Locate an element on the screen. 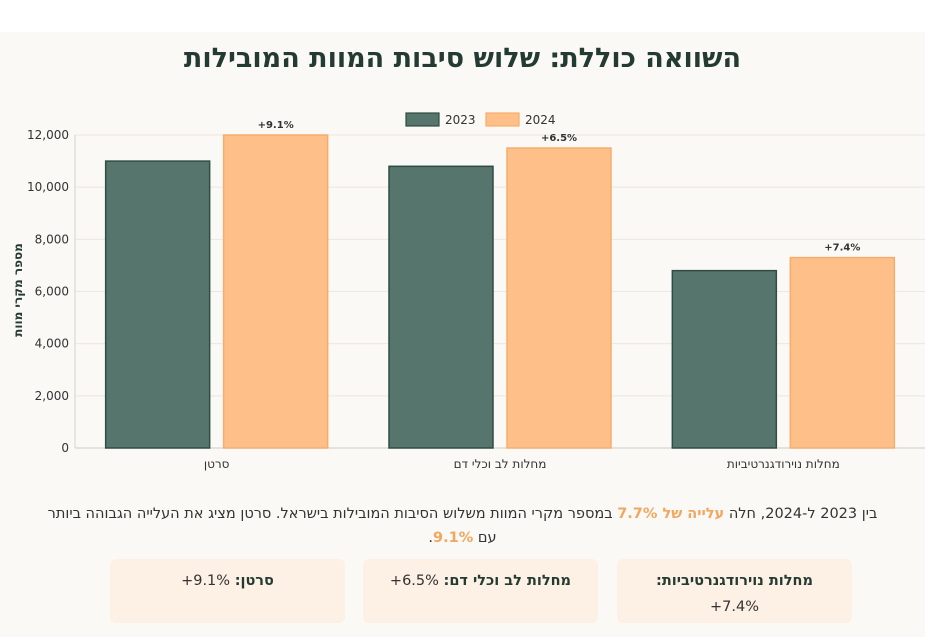 The height and width of the screenshot is (637, 925). x-tick-label: סרטן is located at coordinates (217, 464).